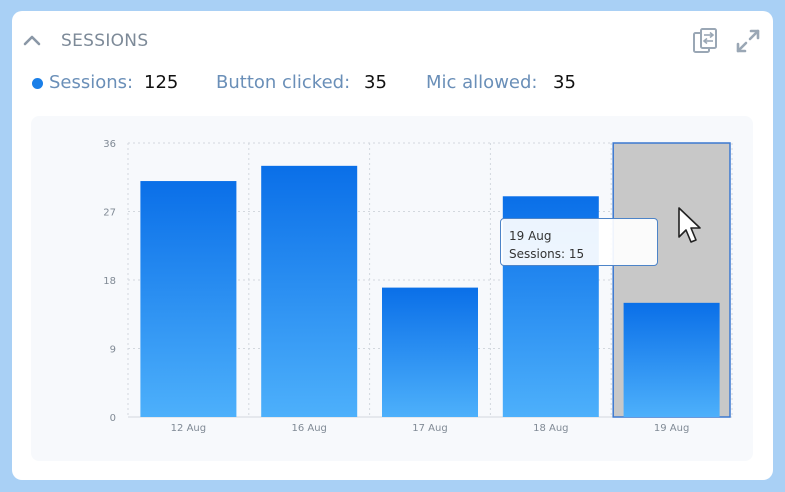  Describe the element at coordinates (113, 418) in the screenshot. I see `y-tick-label: 0` at that location.